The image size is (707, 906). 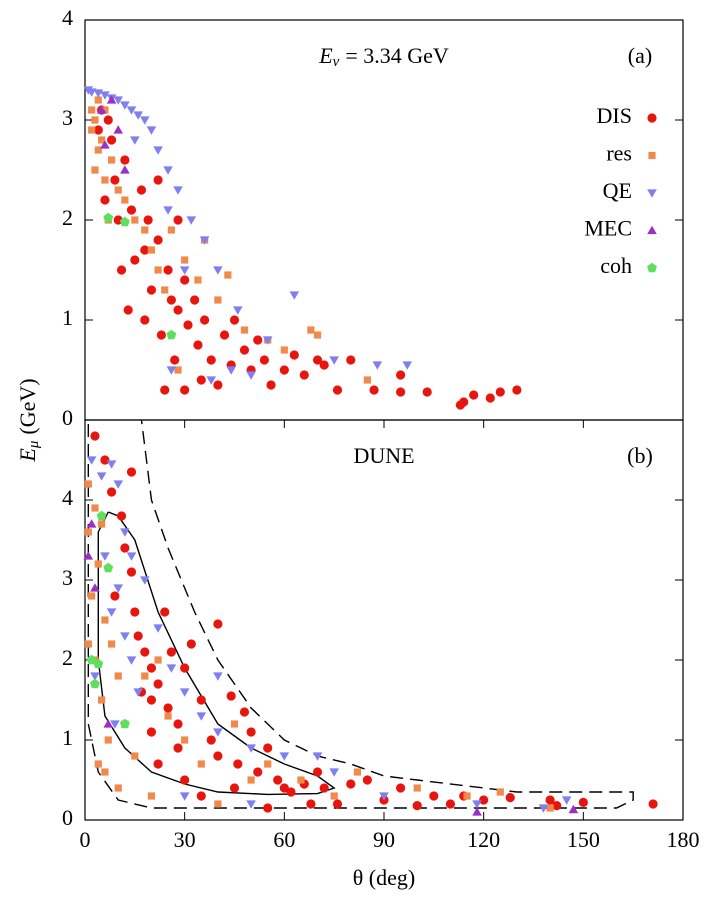 I want to click on x-tick-label: 60, so click(x=284, y=839).